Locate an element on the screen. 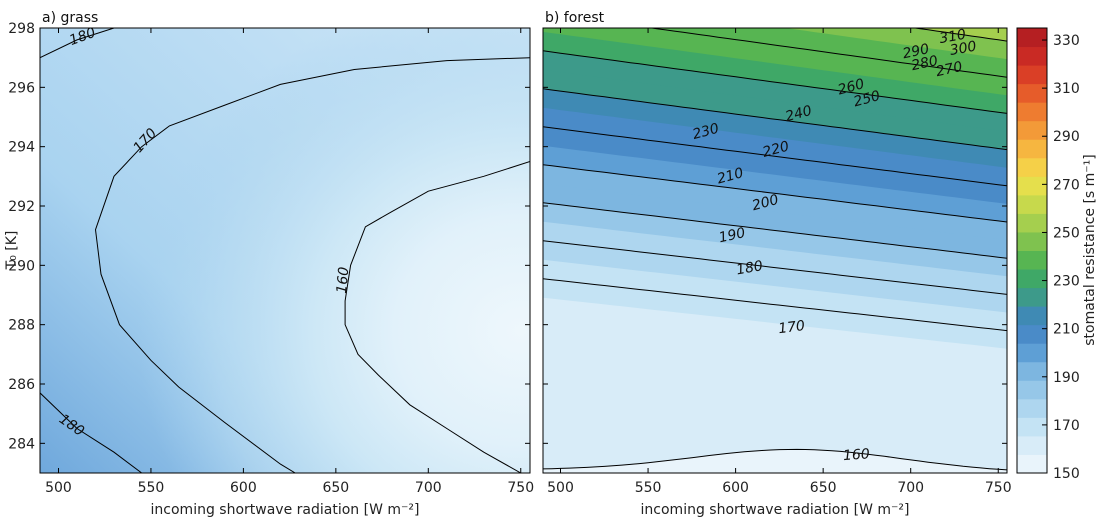 This screenshot has width=1100, height=521. colorbar-tick-label: 250 is located at coordinates (1066, 233).